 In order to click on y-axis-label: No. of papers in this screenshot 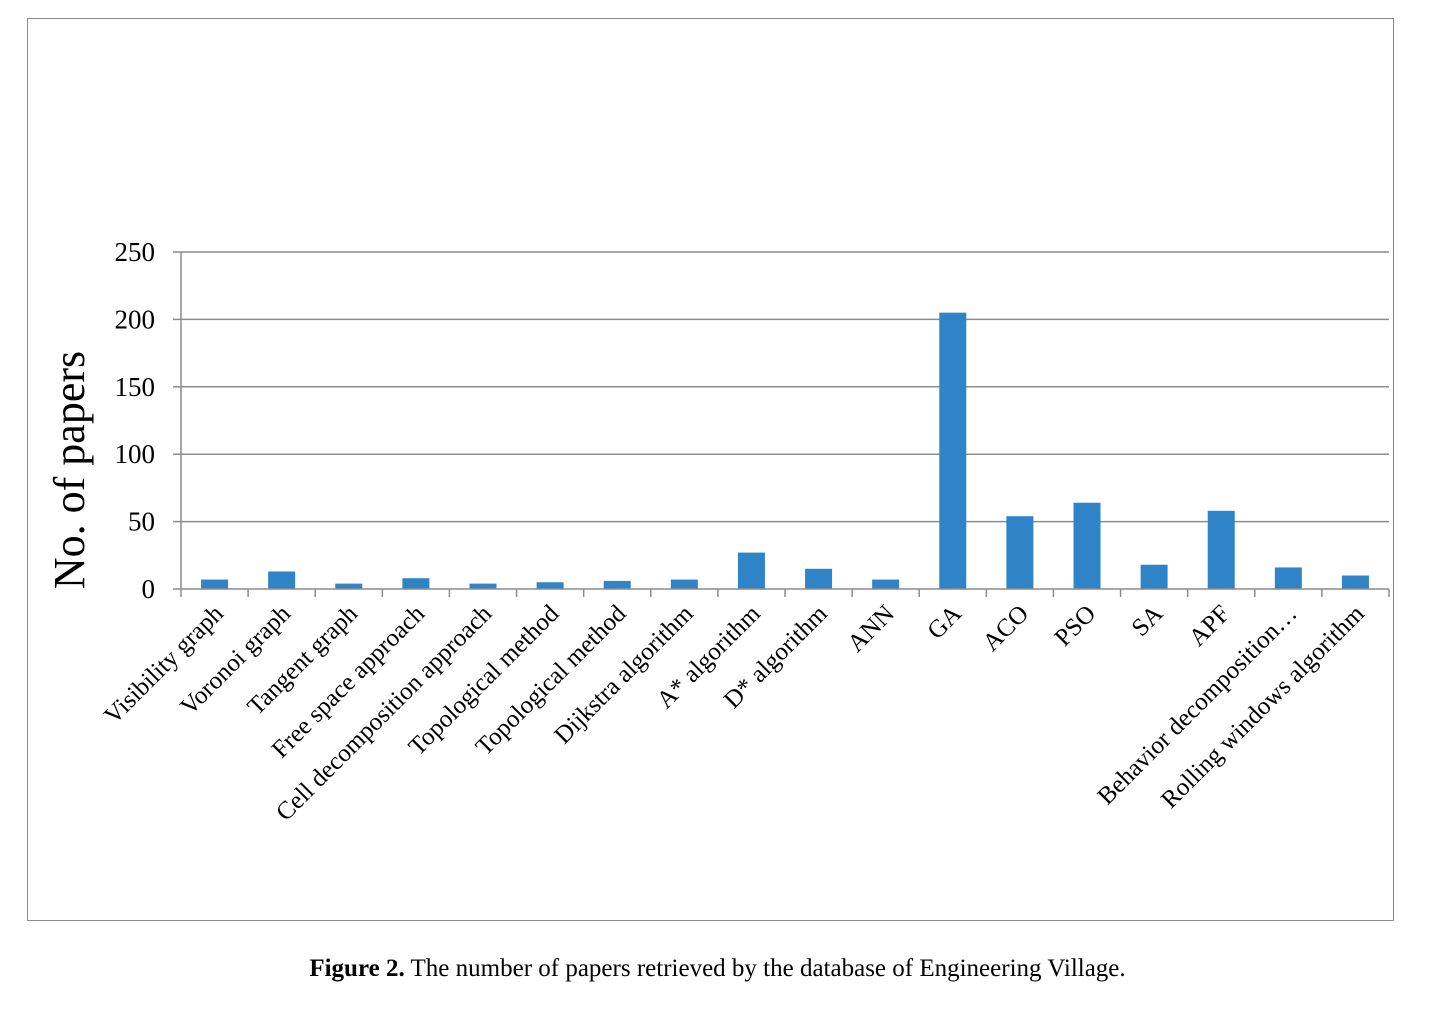, I will do `click(69, 470)`.